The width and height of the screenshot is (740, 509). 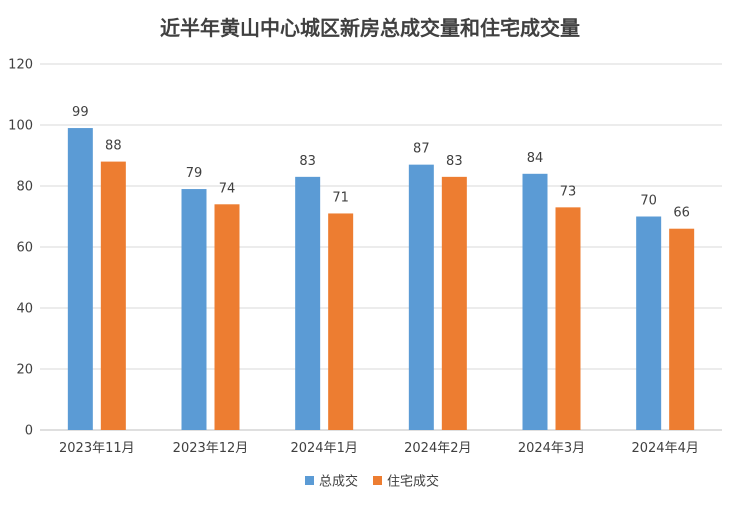 I want to click on chart-title: 近半年黄山中心城区新房总成交量和住宅成交量, so click(x=370, y=28).